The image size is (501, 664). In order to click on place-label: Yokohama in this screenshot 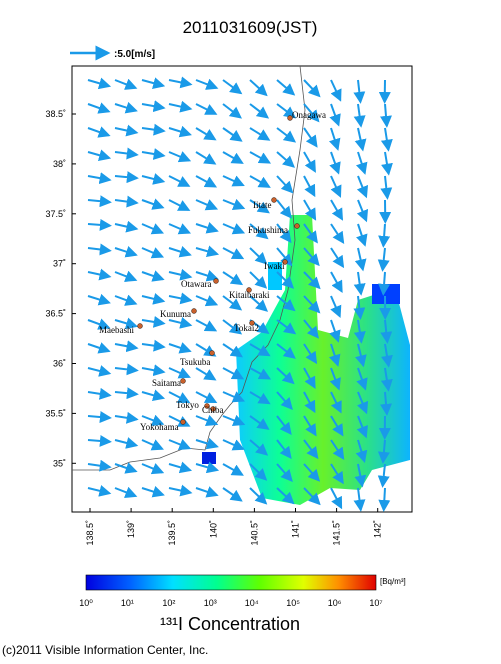, I will do `click(159, 427)`.